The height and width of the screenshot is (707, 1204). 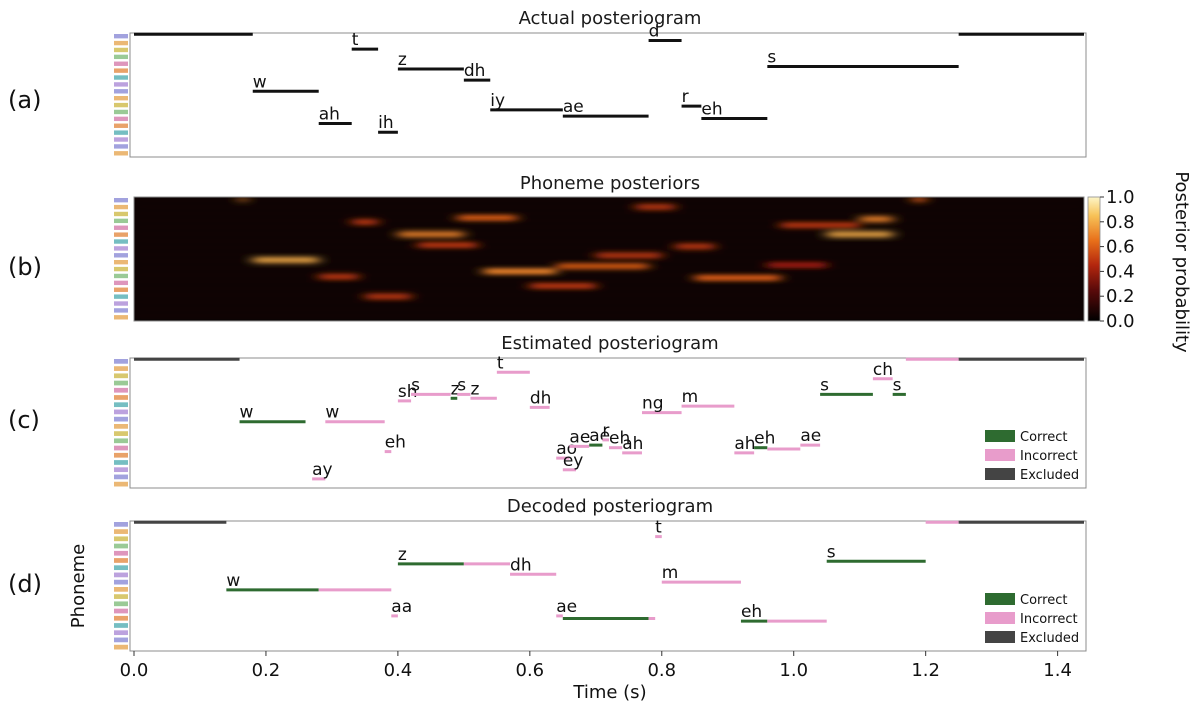 What do you see at coordinates (1057, 670) in the screenshot?
I see `x-tick-label: 1.4` at bounding box center [1057, 670].